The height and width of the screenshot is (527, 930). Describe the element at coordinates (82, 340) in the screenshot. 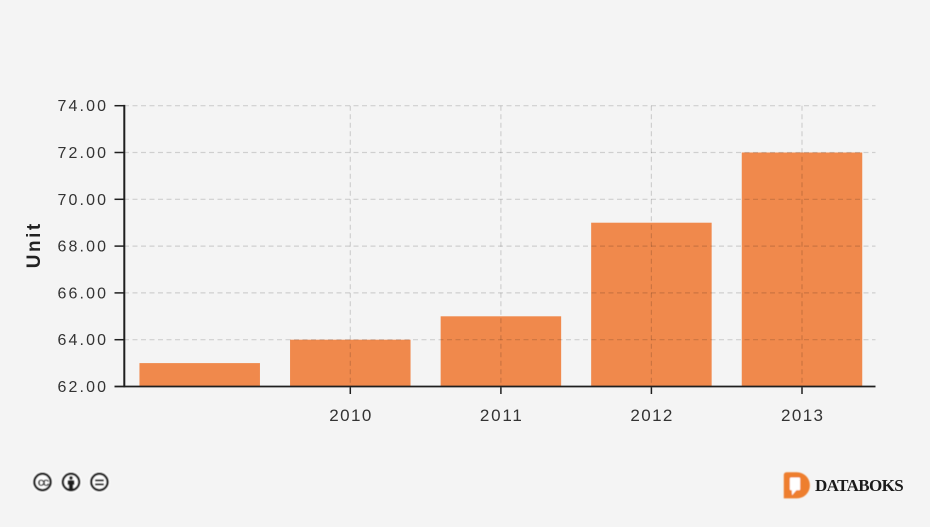

I see `svg-text: 64.00` at that location.